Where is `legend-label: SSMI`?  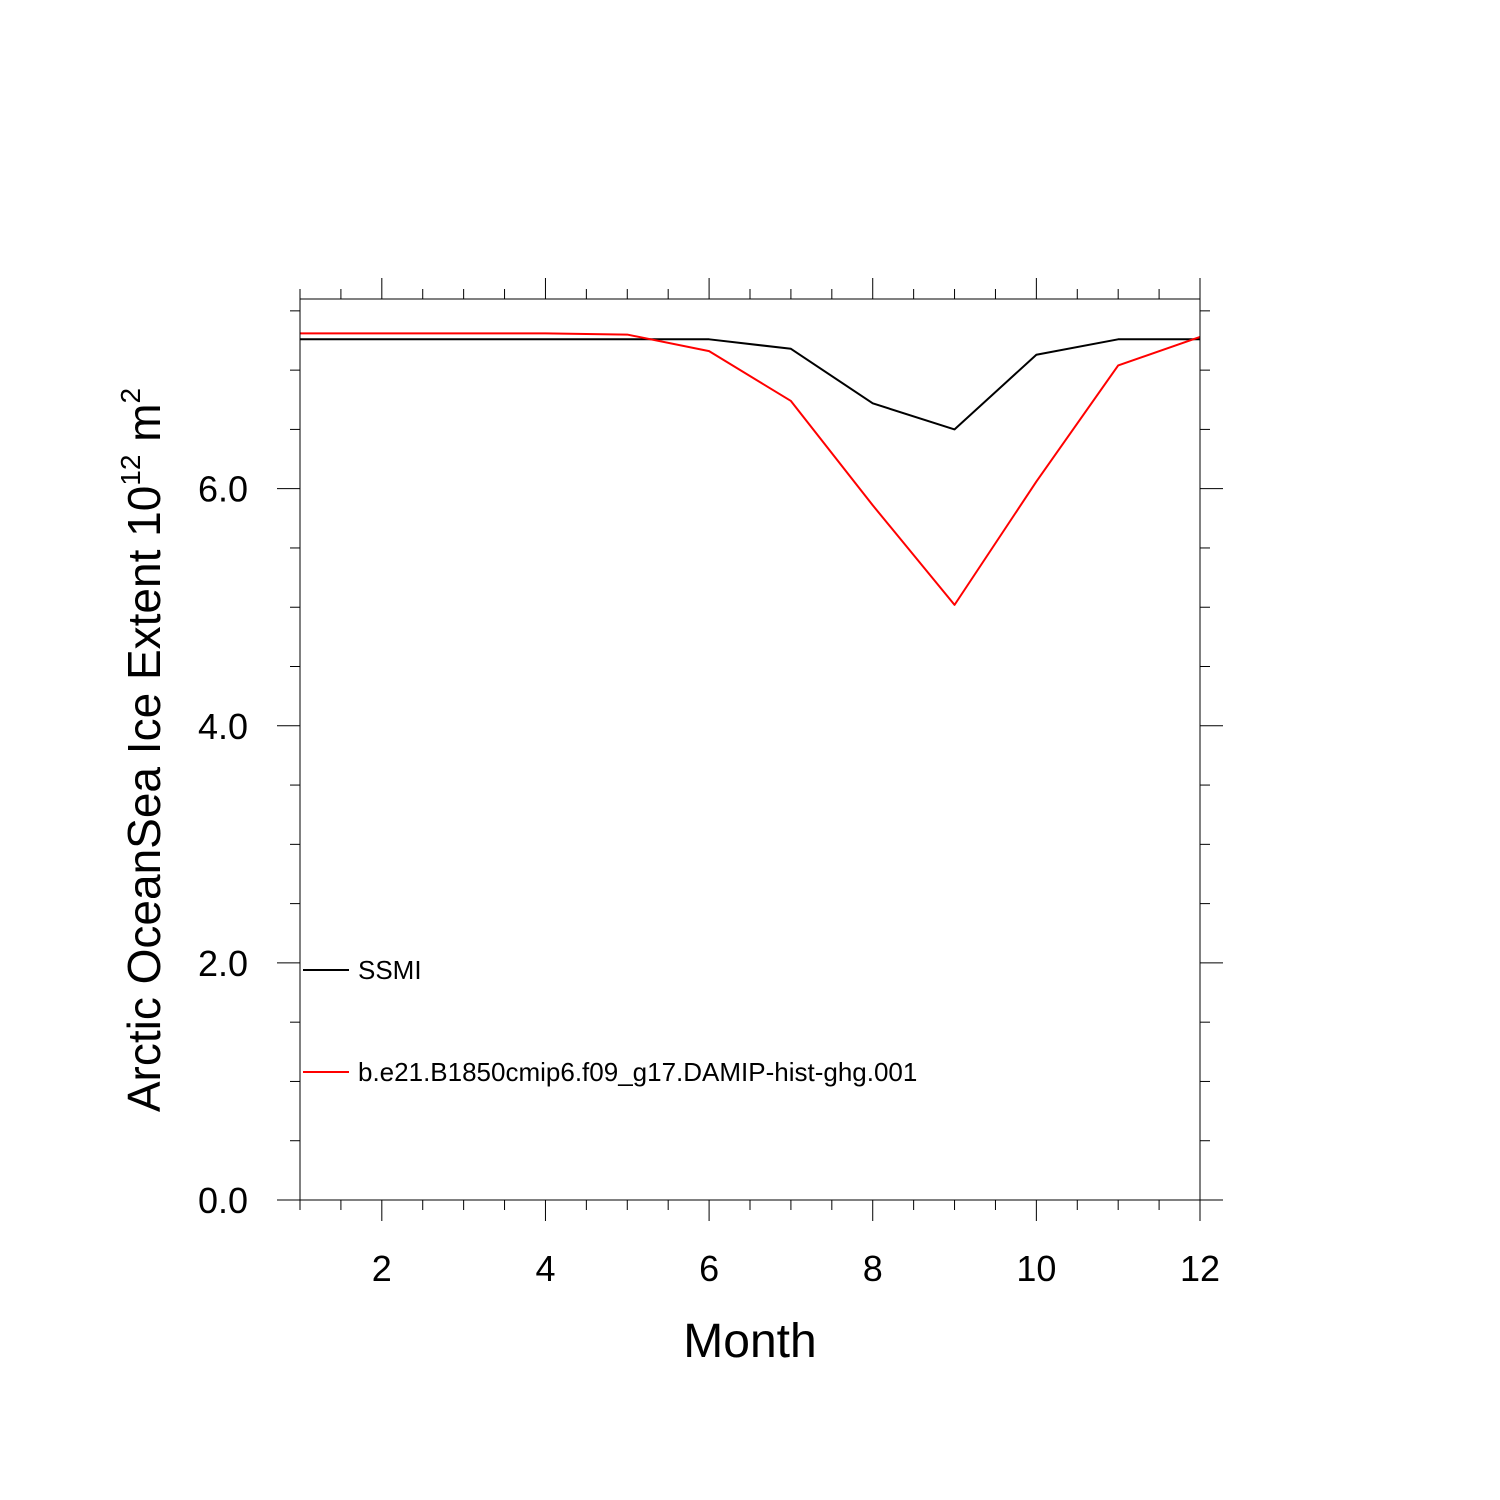
legend-label: SSMI is located at coordinates (390, 970).